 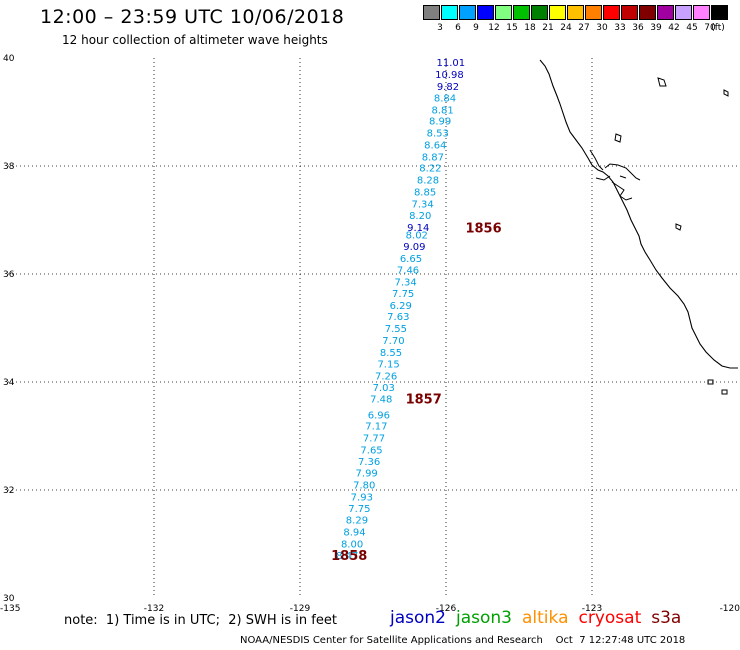 What do you see at coordinates (718, 28) in the screenshot?
I see `color-scale-unit: (ft)` at bounding box center [718, 28].